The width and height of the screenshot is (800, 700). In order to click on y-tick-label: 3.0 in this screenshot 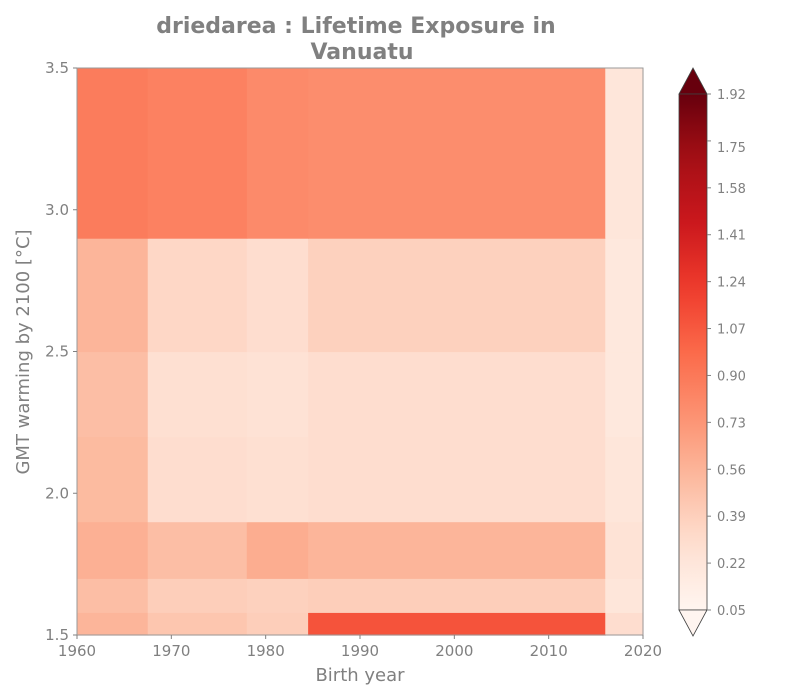, I will do `click(57, 210)`.